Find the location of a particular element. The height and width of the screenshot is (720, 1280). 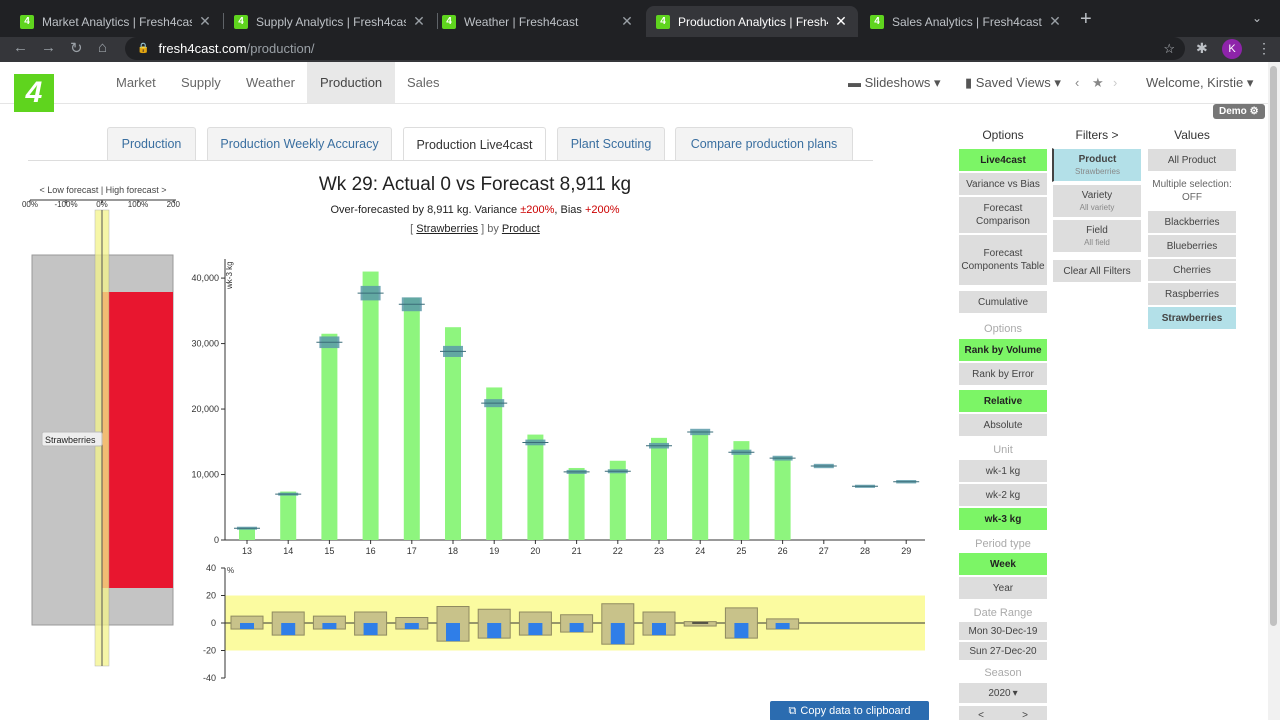

subtab-production-weekly-accuracy: Production Weekly Accuracy is located at coordinates (299, 143).